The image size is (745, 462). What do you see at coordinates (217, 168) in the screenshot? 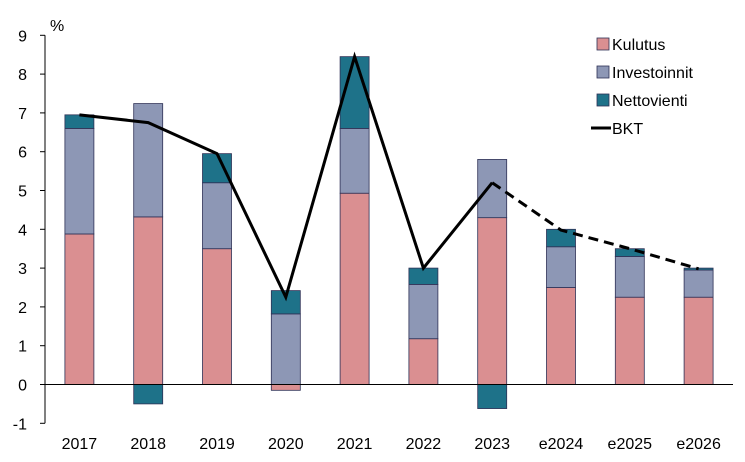
I see `bar-nettovienti-2019` at bounding box center [217, 168].